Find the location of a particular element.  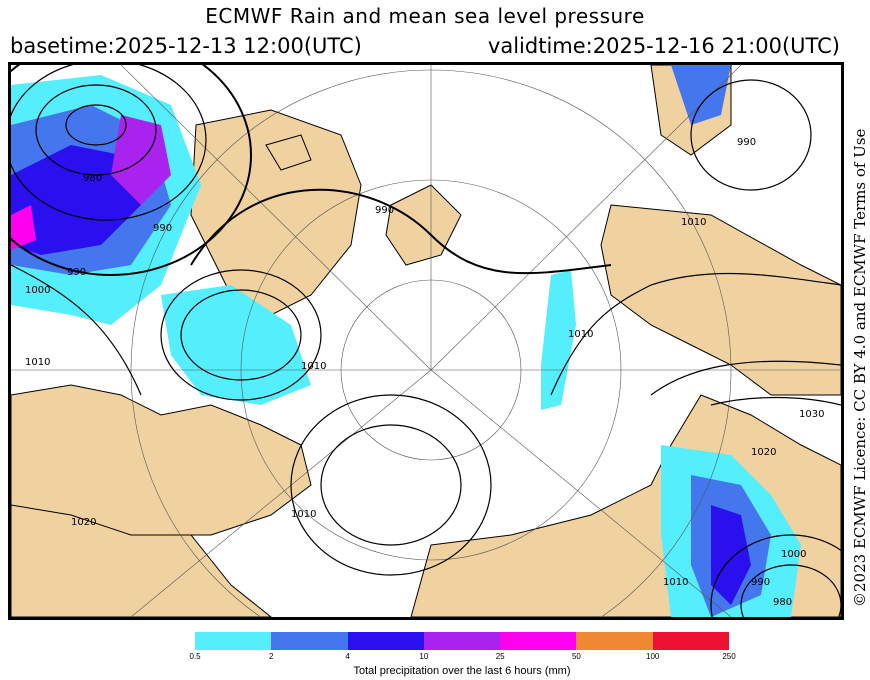

isobar-1020-east is located at coordinates (745, 378).